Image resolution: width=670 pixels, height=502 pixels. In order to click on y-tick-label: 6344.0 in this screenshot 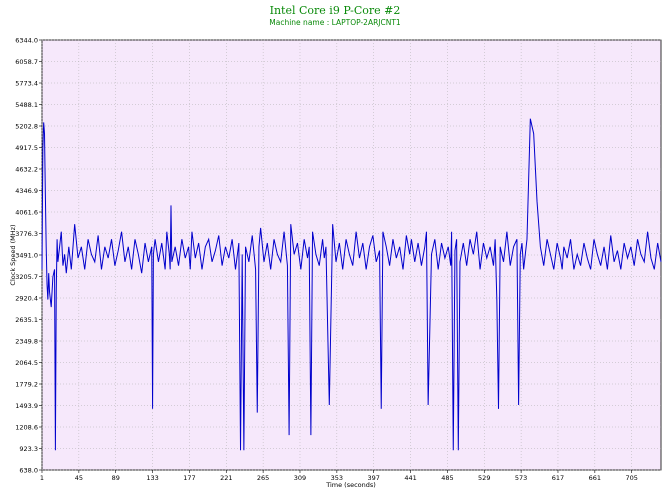, I will do `click(26, 40)`.